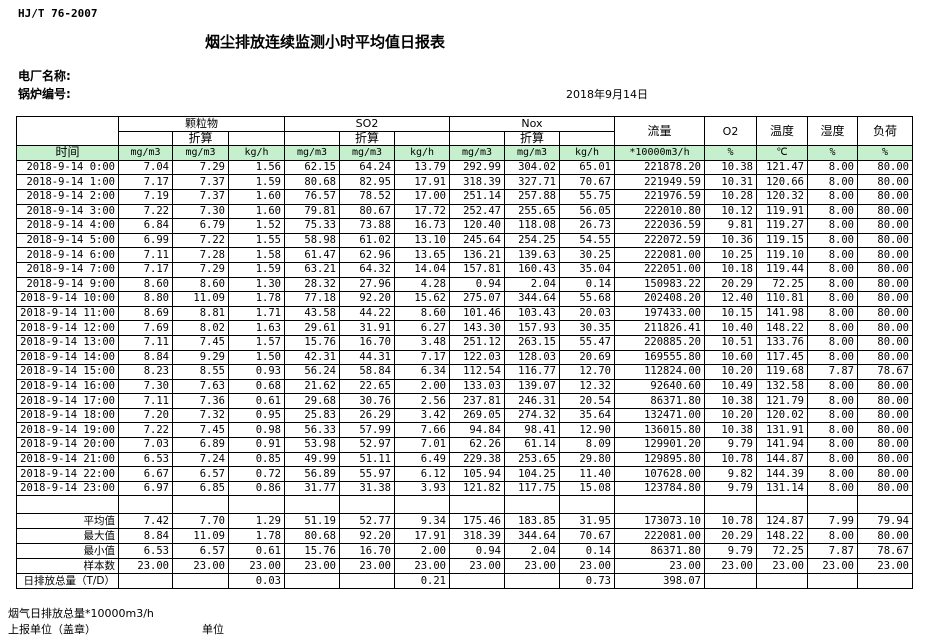 The image size is (933, 642). Describe the element at coordinates (587, 415) in the screenshot. I see `data-cell: 35.64` at that location.